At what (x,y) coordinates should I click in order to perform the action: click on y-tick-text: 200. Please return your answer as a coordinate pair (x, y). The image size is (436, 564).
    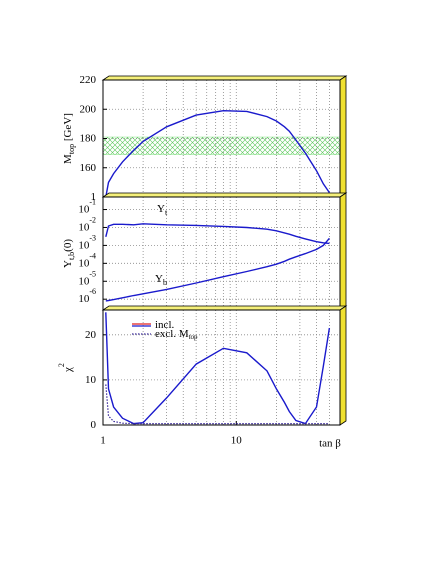
    Looking at the image, I should click on (88, 109).